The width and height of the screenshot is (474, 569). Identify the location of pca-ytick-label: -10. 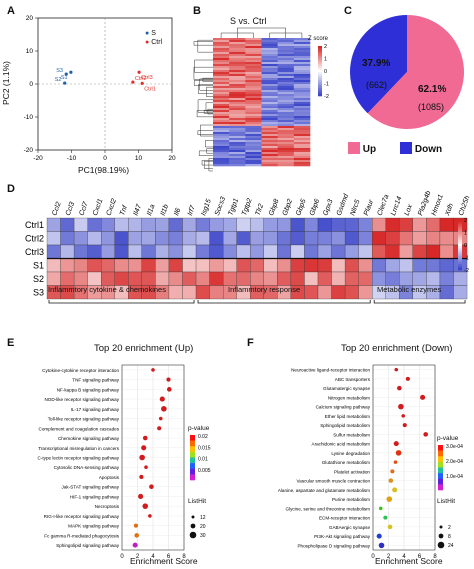
(29, 117).